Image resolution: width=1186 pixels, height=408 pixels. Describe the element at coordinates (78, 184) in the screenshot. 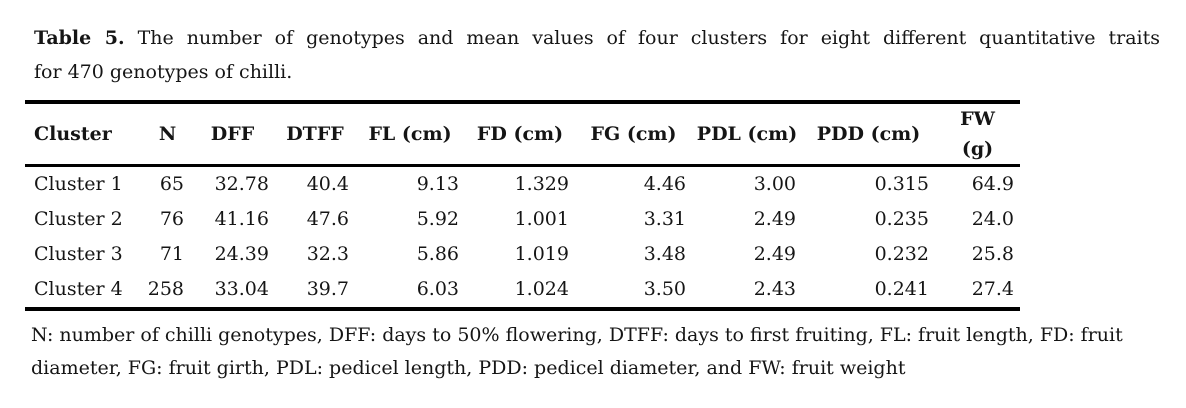

I see `row-label-cell: Cluster 1` at that location.